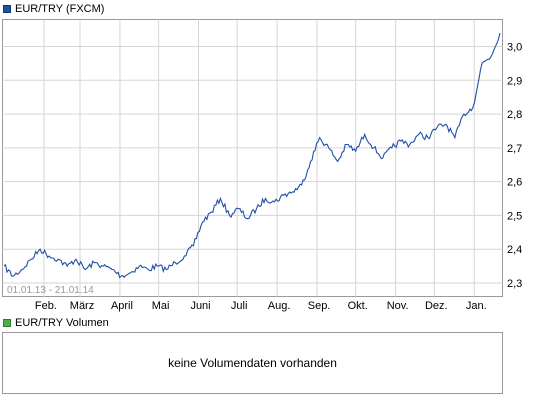 This screenshot has height=401, width=545. Describe the element at coordinates (514, 115) in the screenshot. I see `y-tick-label: 2,8` at that location.